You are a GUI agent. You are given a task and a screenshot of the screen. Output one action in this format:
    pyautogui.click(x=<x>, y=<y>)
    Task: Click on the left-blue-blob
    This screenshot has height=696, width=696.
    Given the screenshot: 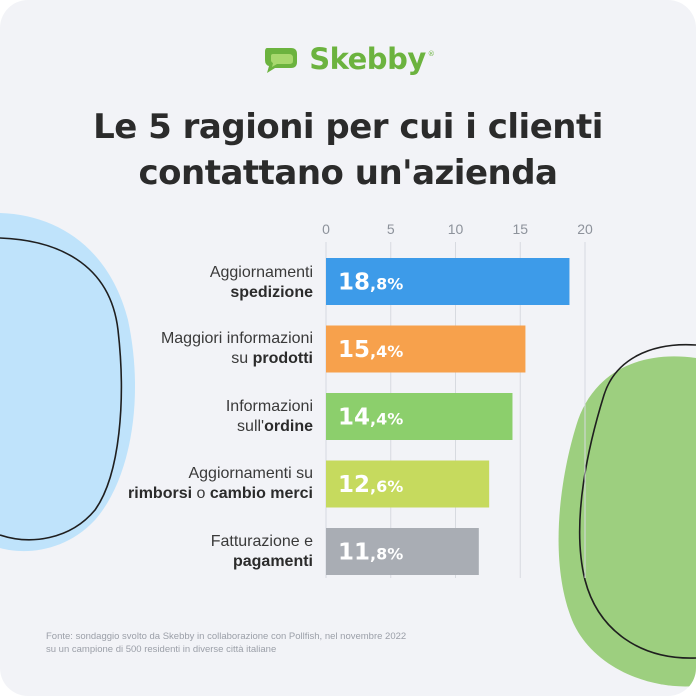 What is the action you would take?
    pyautogui.click(x=68, y=382)
    